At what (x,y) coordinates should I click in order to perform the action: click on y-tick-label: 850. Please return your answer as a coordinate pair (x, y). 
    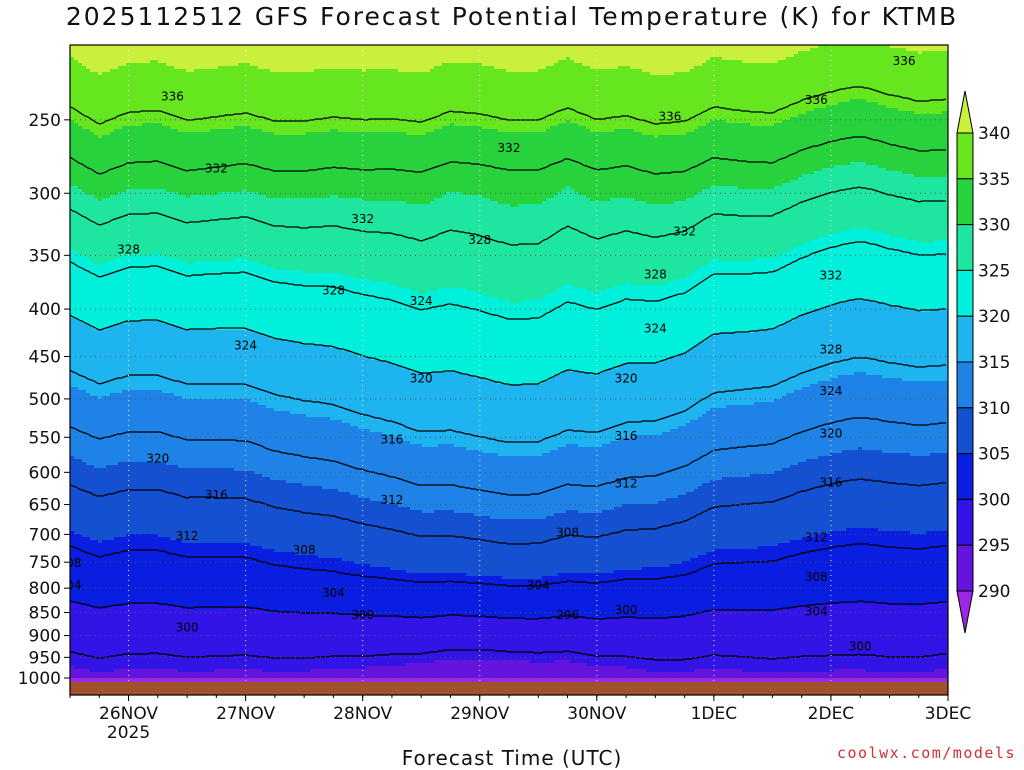
    Looking at the image, I should click on (45, 614).